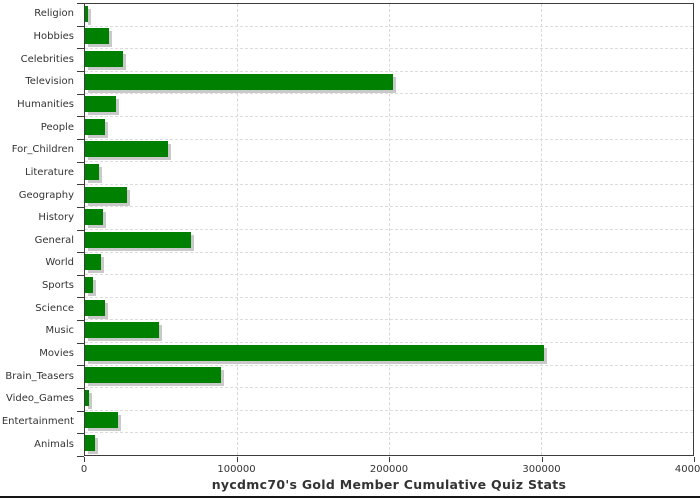  Describe the element at coordinates (122, 330) in the screenshot. I see `bar-music` at that location.